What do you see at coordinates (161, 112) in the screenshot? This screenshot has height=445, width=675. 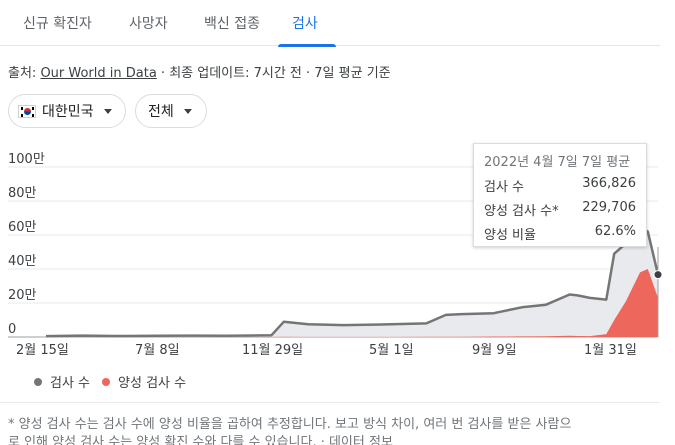 I see `scope-label: 전체` at bounding box center [161, 112].